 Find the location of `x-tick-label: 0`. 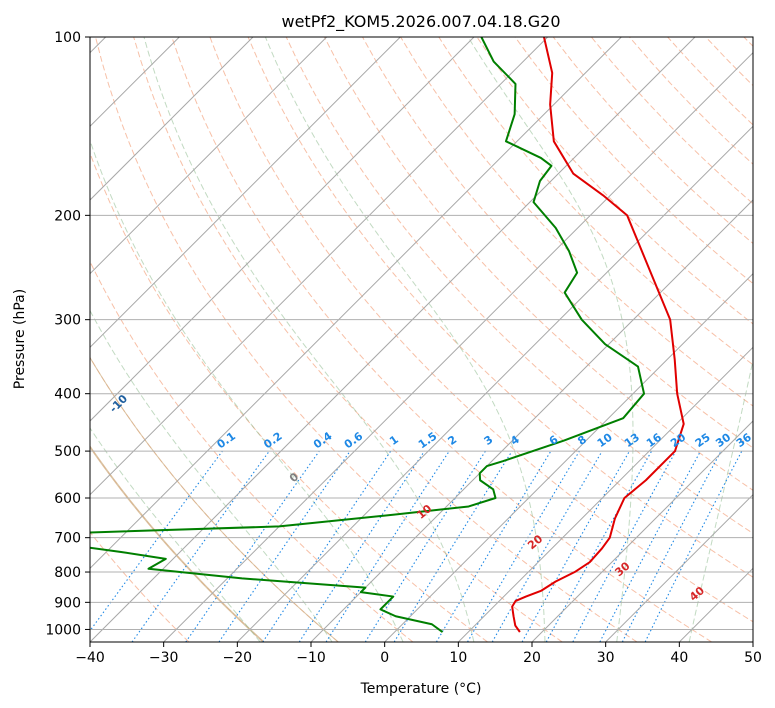

x-tick-label: 0 is located at coordinates (384, 658).